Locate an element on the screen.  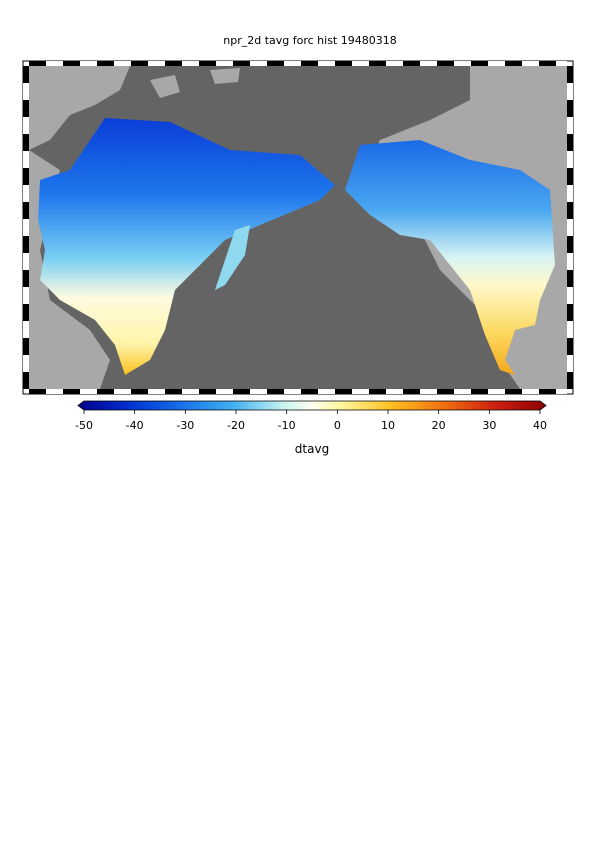
colorbar-label: dtavg is located at coordinates (312, 449).